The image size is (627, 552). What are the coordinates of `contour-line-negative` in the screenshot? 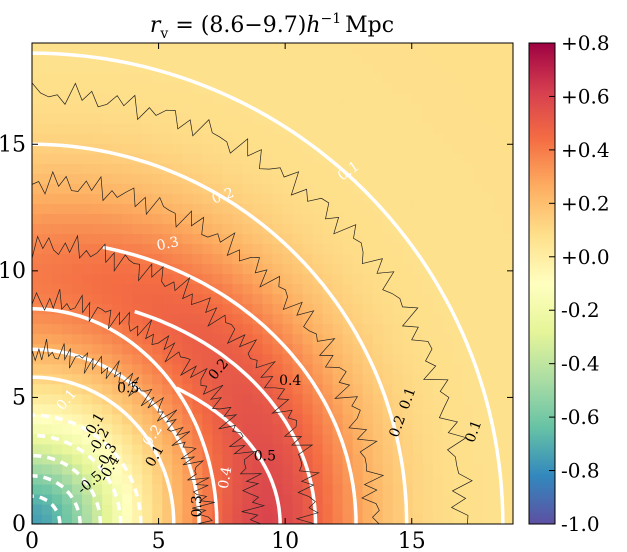 It's located at (77, 478).